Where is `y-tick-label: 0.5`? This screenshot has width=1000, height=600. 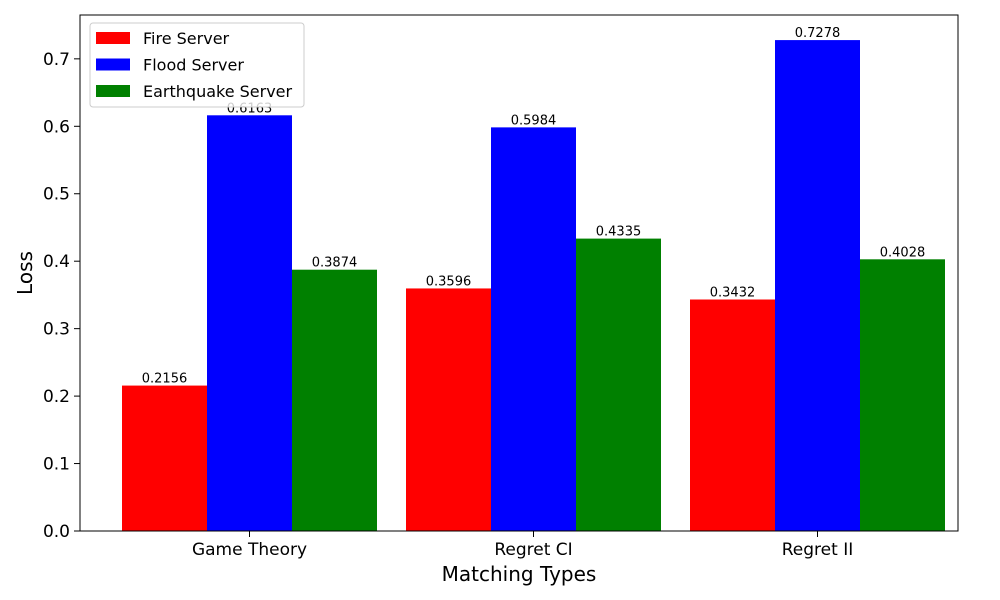 y-tick-label: 0.5 is located at coordinates (56, 195).